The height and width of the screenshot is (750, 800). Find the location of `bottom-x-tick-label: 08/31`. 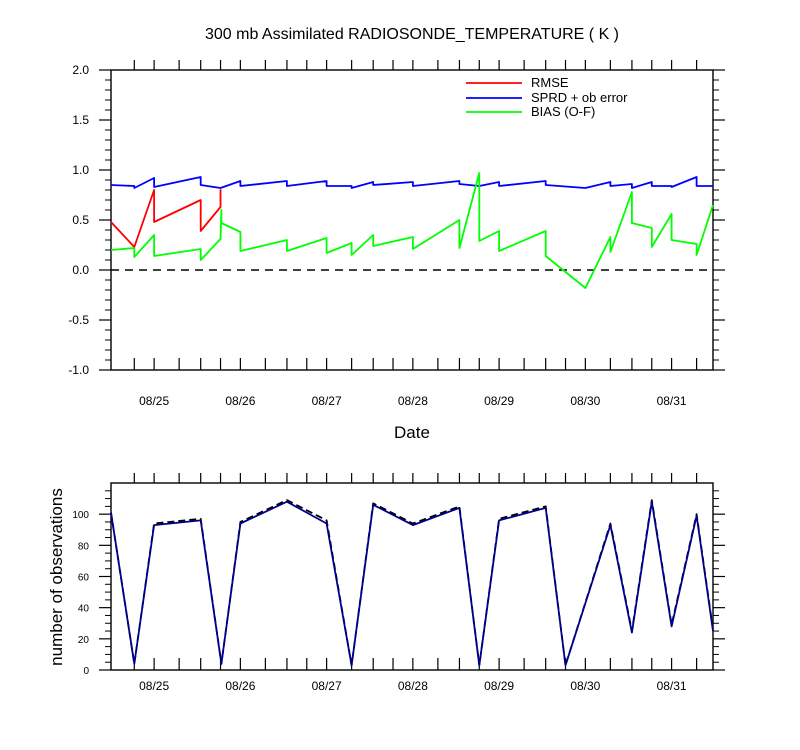

bottom-x-tick-label: 08/31 is located at coordinates (672, 686).